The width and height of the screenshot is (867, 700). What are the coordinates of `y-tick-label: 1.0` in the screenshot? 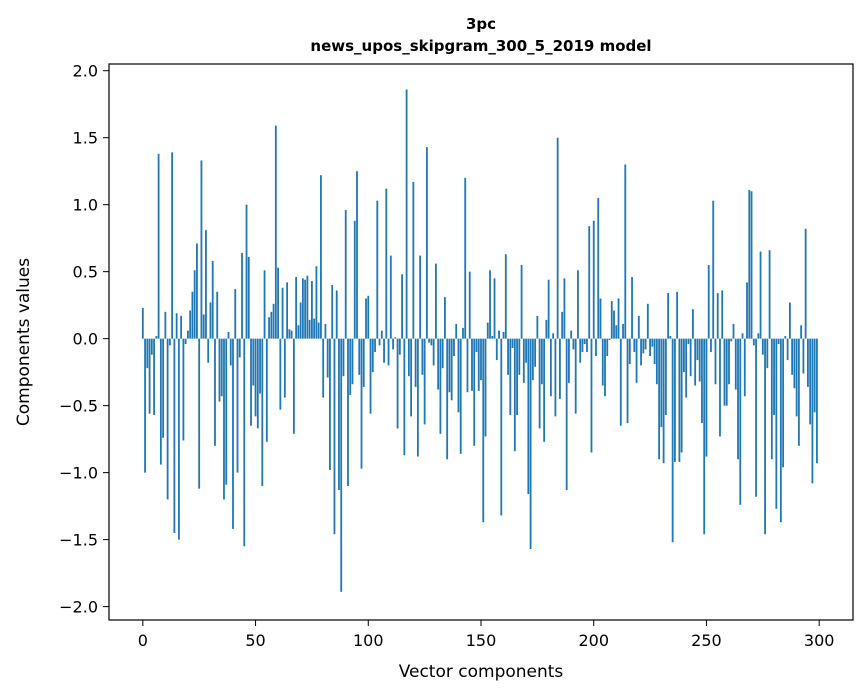 It's located at (85, 205).